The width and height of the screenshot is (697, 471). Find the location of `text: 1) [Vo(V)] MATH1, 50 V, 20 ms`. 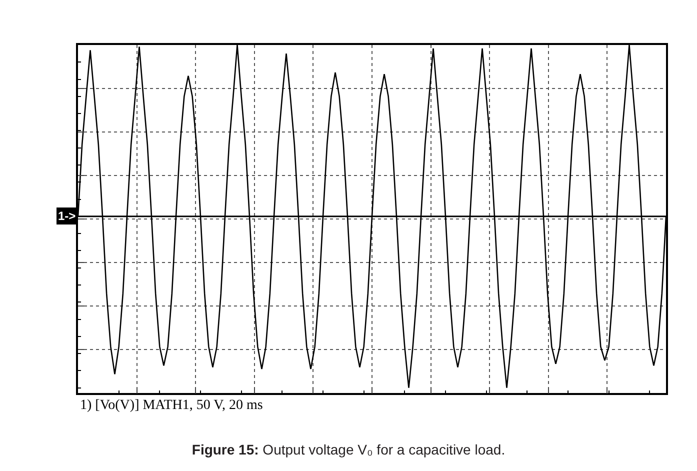

text: 1) [Vo(V)] MATH1, 50 V, 20 ms is located at coordinates (171, 405).